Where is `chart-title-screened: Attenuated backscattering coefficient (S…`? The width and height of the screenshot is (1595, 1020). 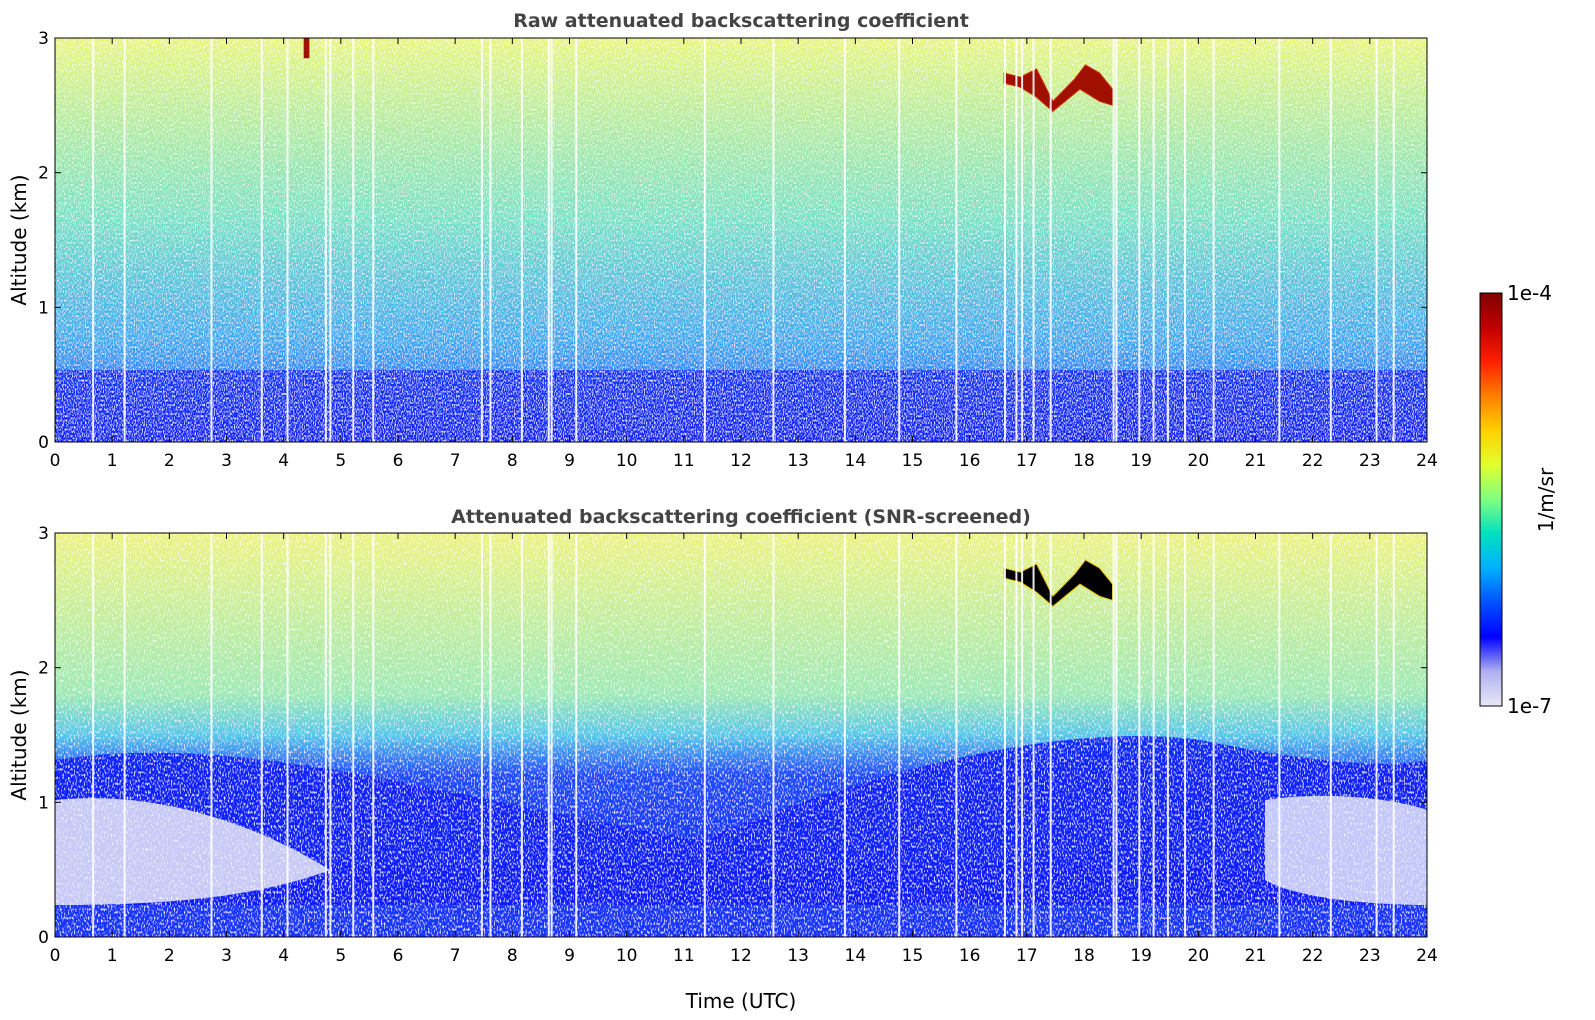 chart-title-screened: Attenuated backscattering coefficient (S… is located at coordinates (741, 517).